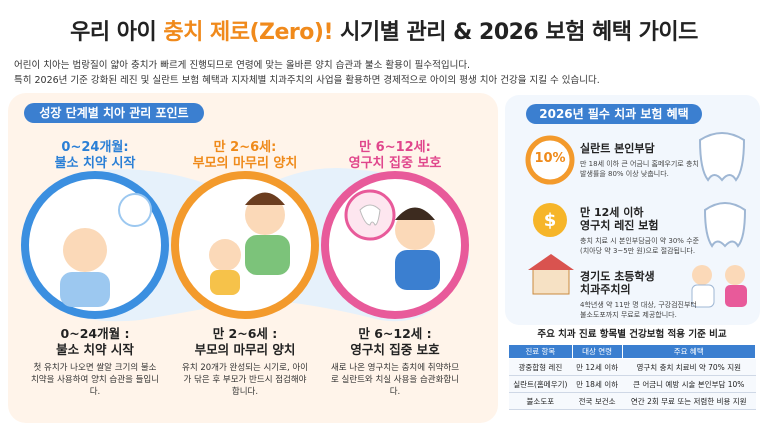 This screenshot has height=429, width=768. What do you see at coordinates (689, 367) in the screenshot?
I see `table-cell: 영구치 충치 치료비 약 70% 지원` at bounding box center [689, 367].